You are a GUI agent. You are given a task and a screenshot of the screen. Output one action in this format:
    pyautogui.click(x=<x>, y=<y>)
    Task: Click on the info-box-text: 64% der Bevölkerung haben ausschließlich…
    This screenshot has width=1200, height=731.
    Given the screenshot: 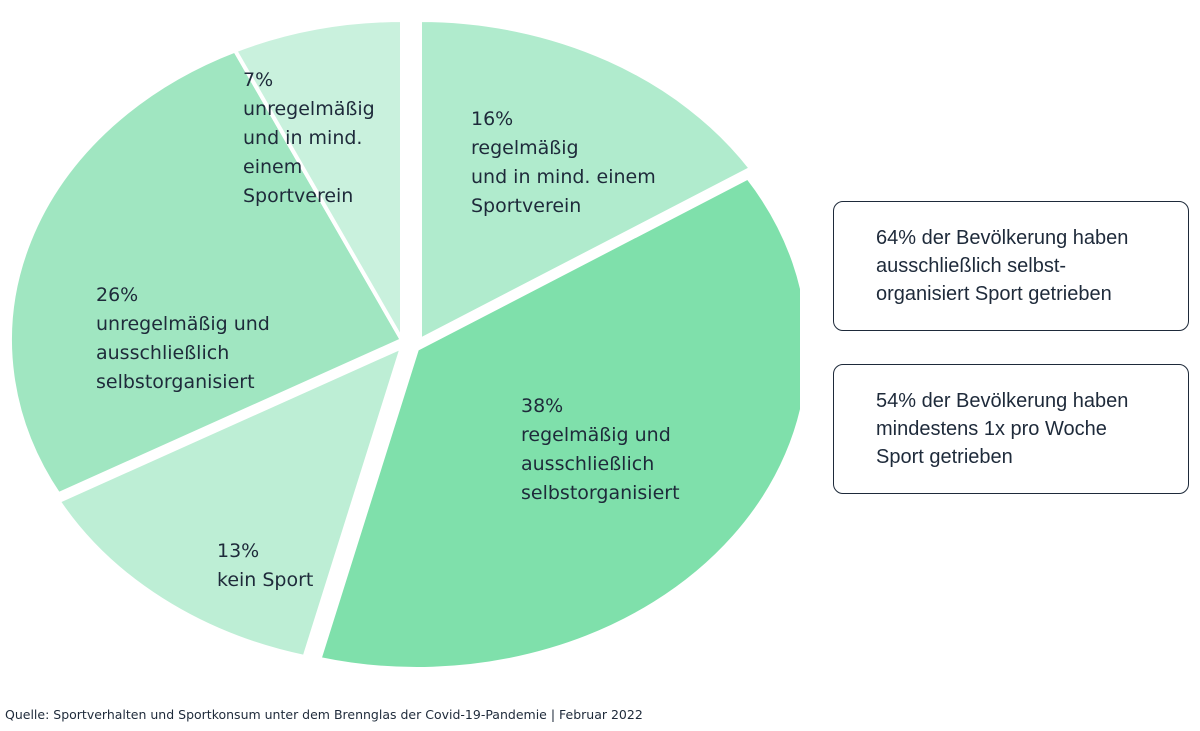 What is the action you would take?
    pyautogui.click(x=1002, y=266)
    